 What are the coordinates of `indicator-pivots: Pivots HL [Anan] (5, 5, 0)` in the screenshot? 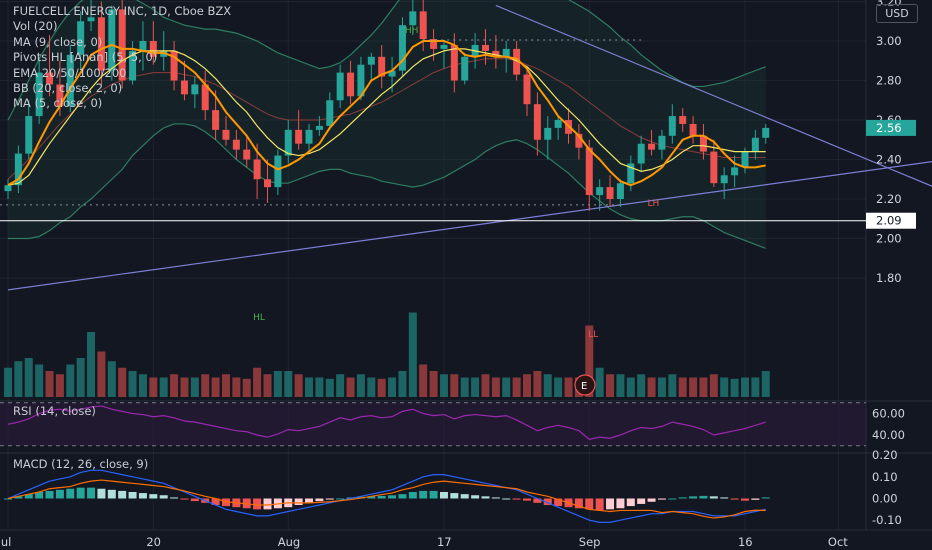 It's located at (85, 57).